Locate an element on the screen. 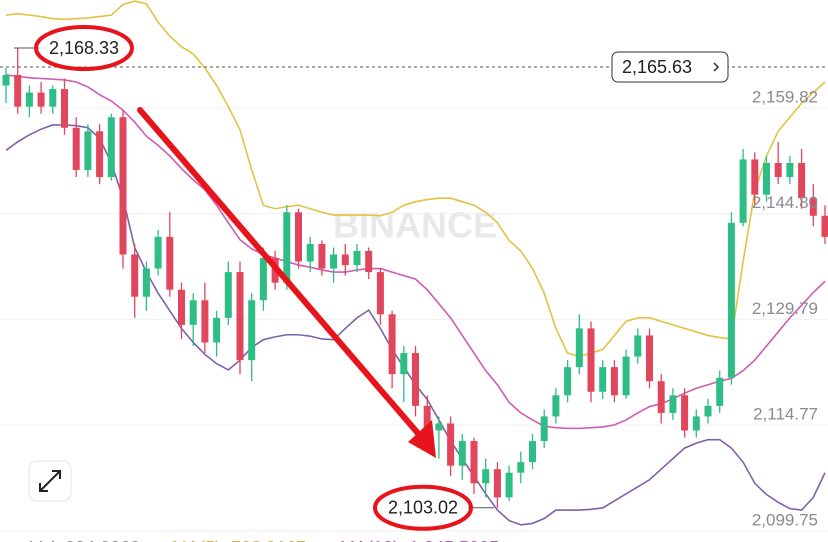  expand-icon is located at coordinates (50, 481).